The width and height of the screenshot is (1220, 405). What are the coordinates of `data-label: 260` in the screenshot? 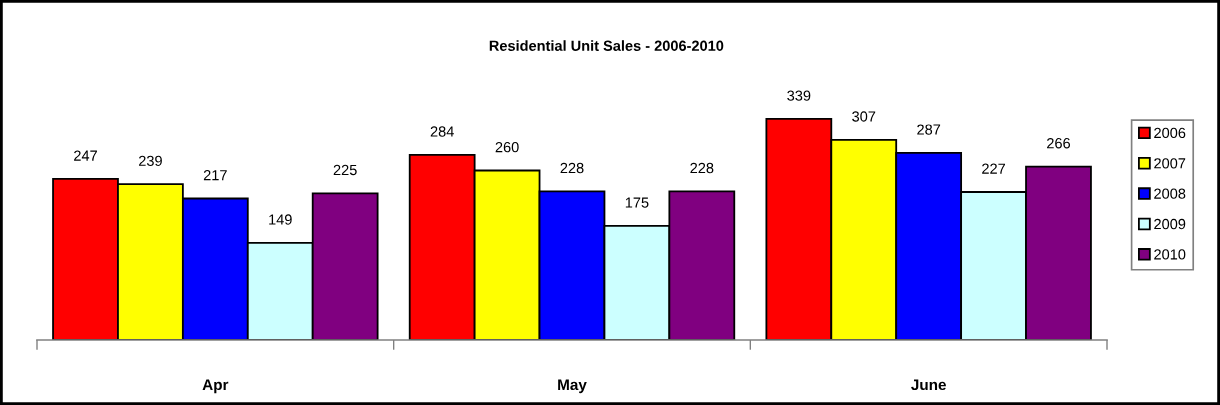 It's located at (507, 147).